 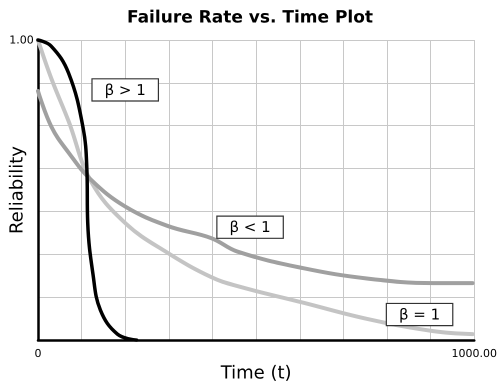 I want to click on x-tick-label: 1000.00, so click(x=475, y=353).